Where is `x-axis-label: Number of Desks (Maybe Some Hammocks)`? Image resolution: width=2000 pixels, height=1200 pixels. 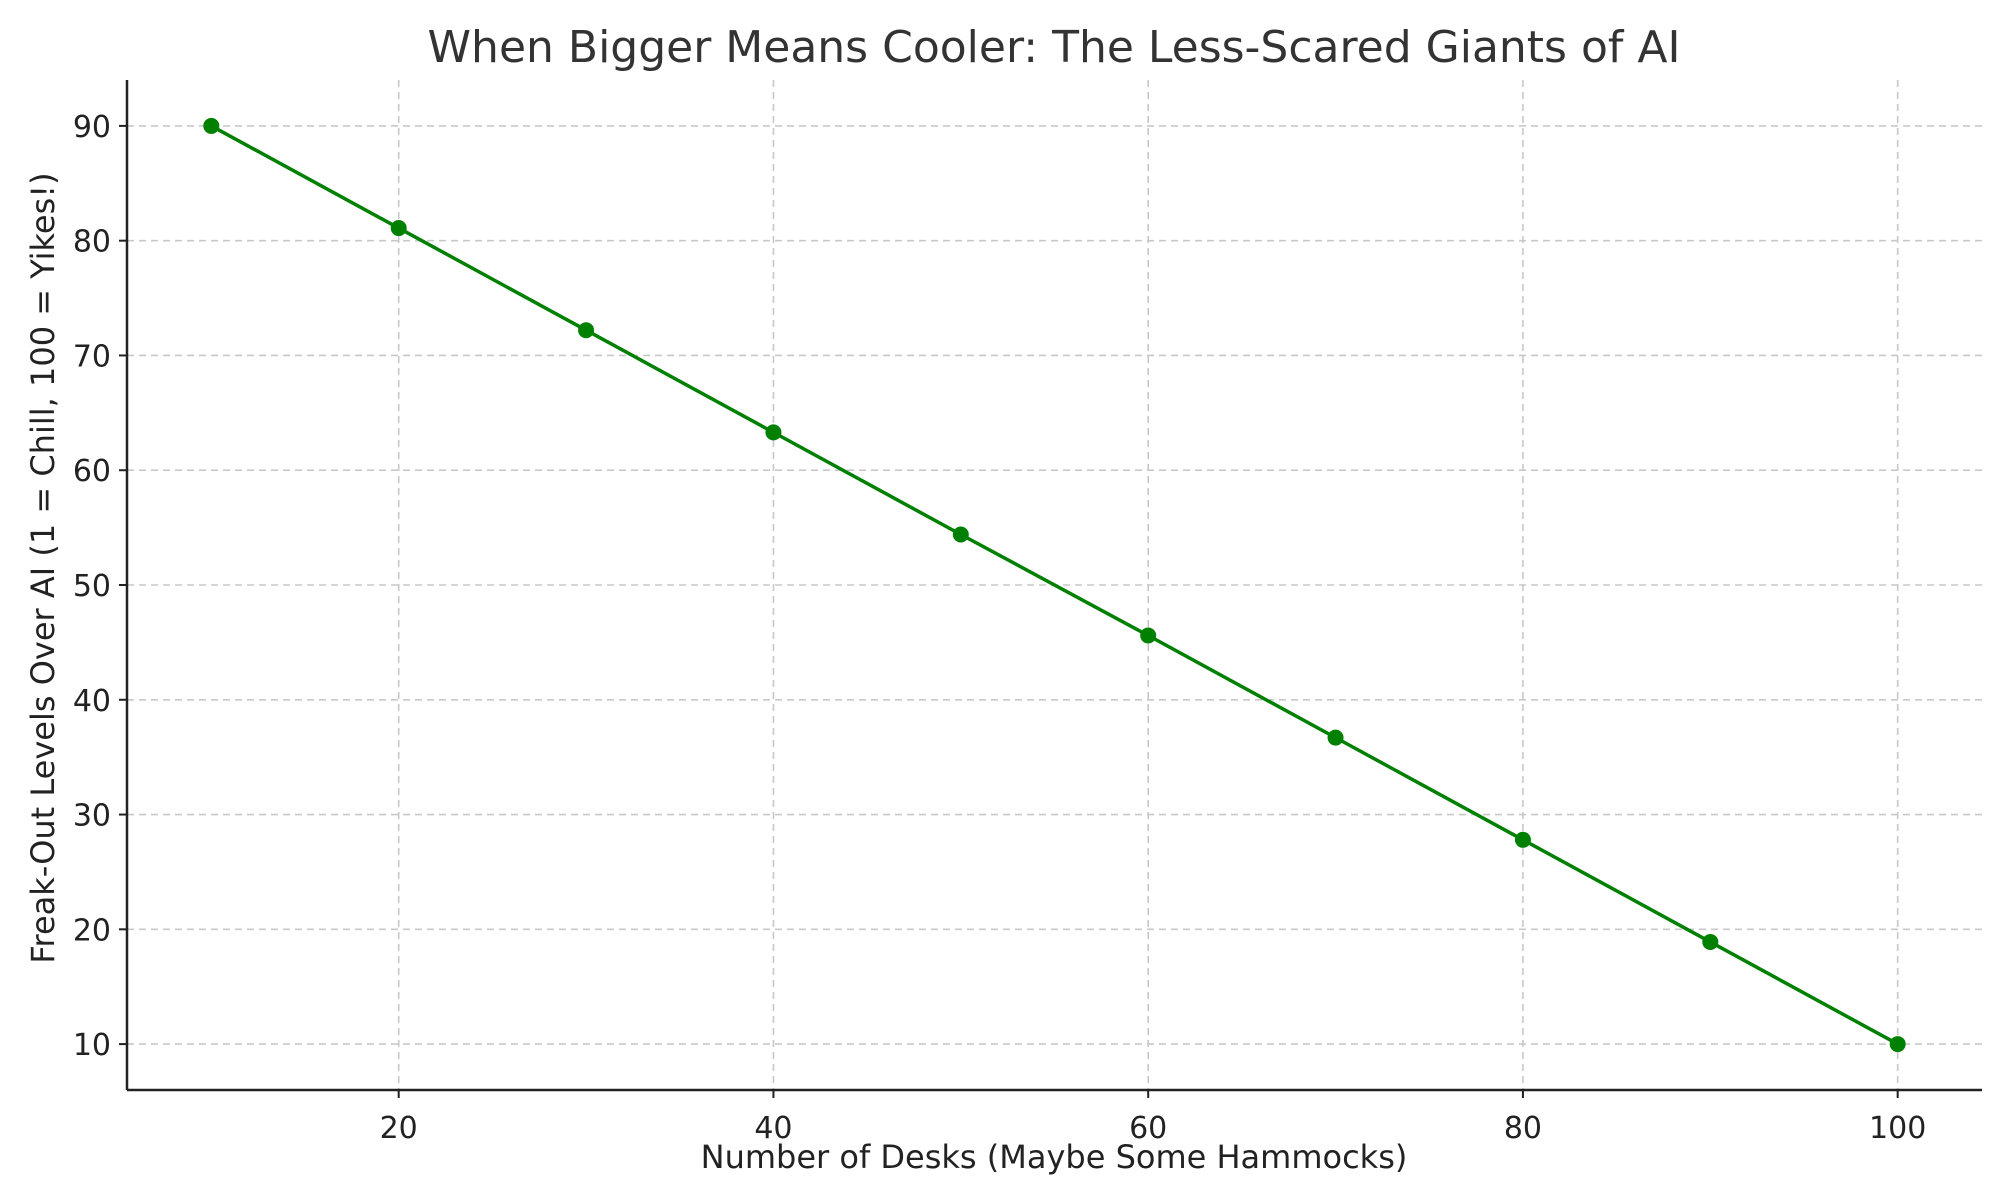
x-axis-label: Number of Desks (Maybe Some Hammocks) is located at coordinates (1054, 1157).